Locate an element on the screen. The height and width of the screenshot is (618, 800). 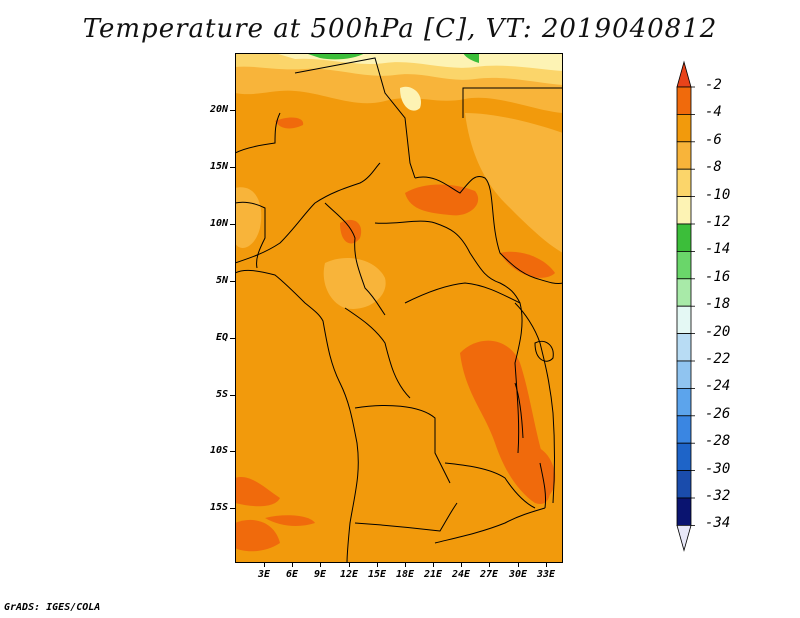
colorbar-label: -22 is located at coordinates (718, 359).